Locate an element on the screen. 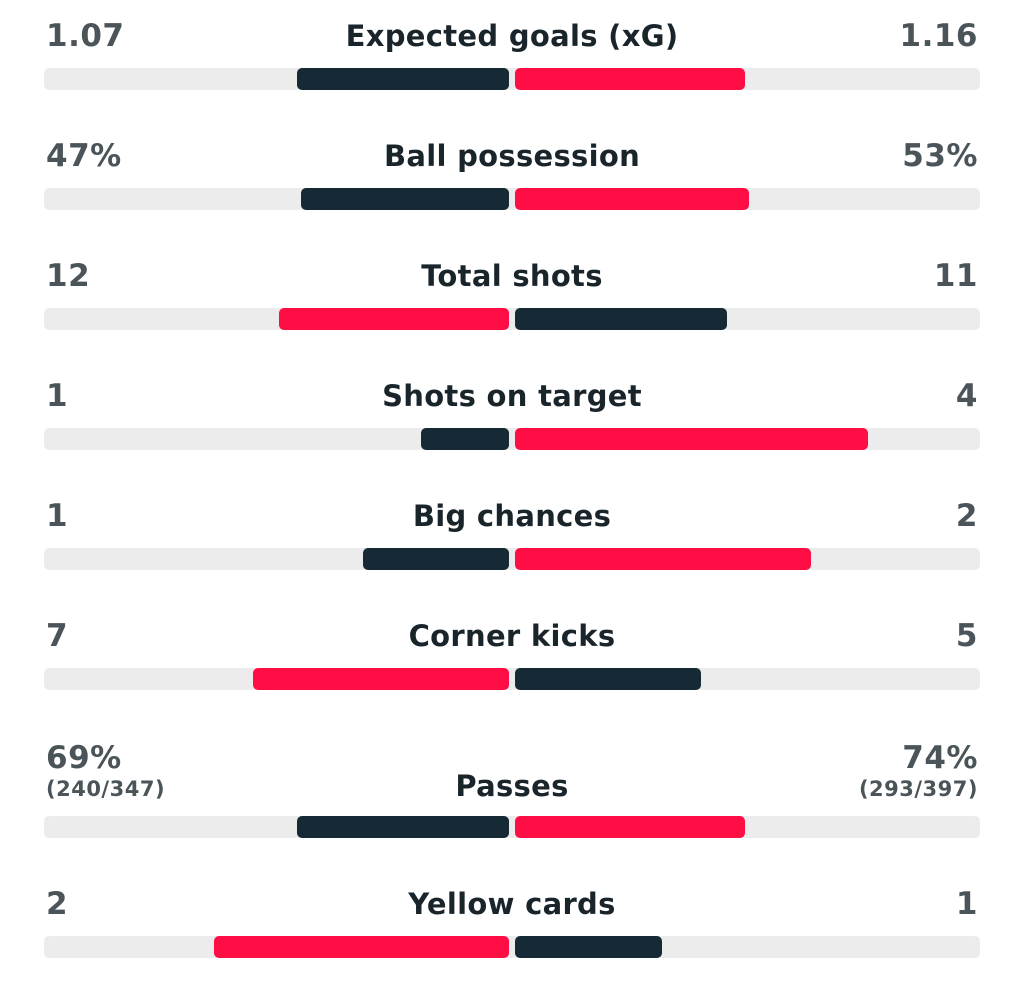 The height and width of the screenshot is (984, 1024). home-value: 47% is located at coordinates (84, 156).